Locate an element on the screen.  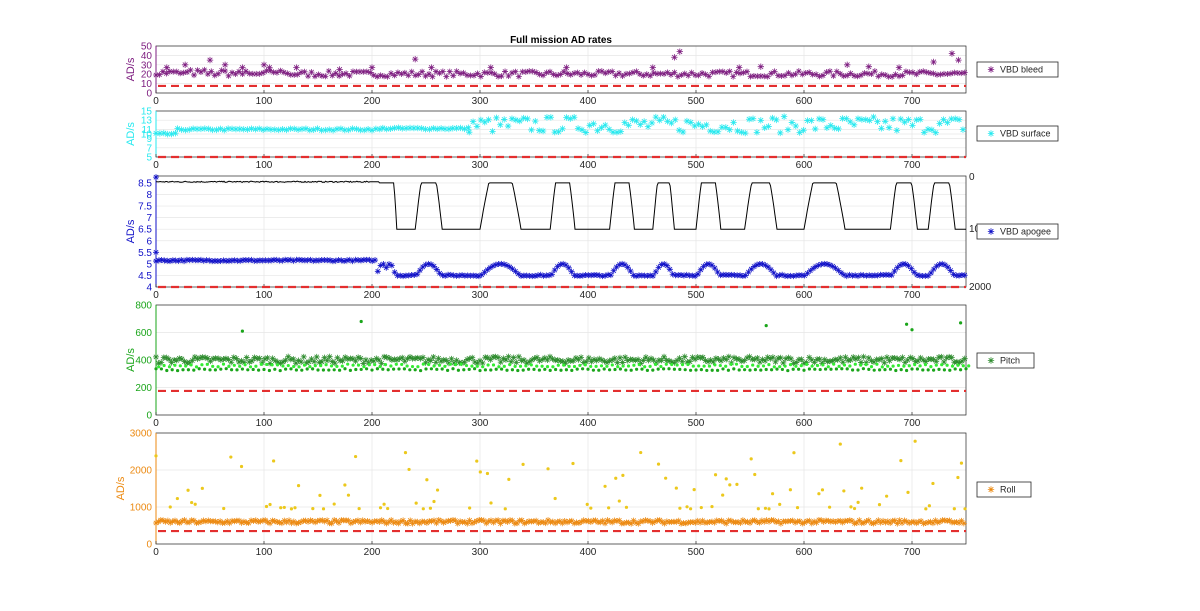
y-tick-label: 3000 is located at coordinates (141, 434).